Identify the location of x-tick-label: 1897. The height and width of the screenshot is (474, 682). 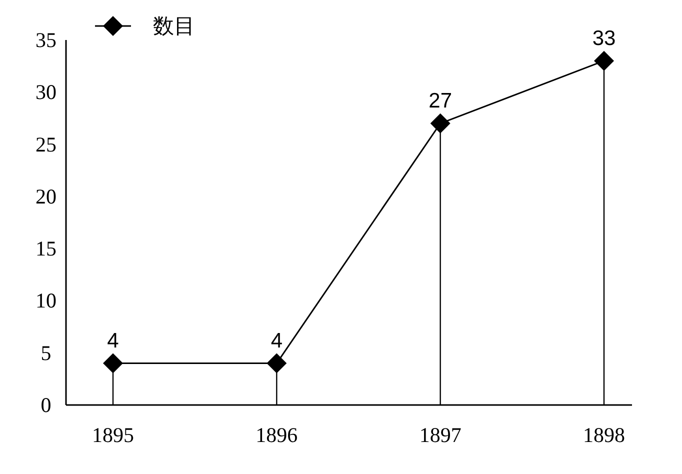
(440, 435).